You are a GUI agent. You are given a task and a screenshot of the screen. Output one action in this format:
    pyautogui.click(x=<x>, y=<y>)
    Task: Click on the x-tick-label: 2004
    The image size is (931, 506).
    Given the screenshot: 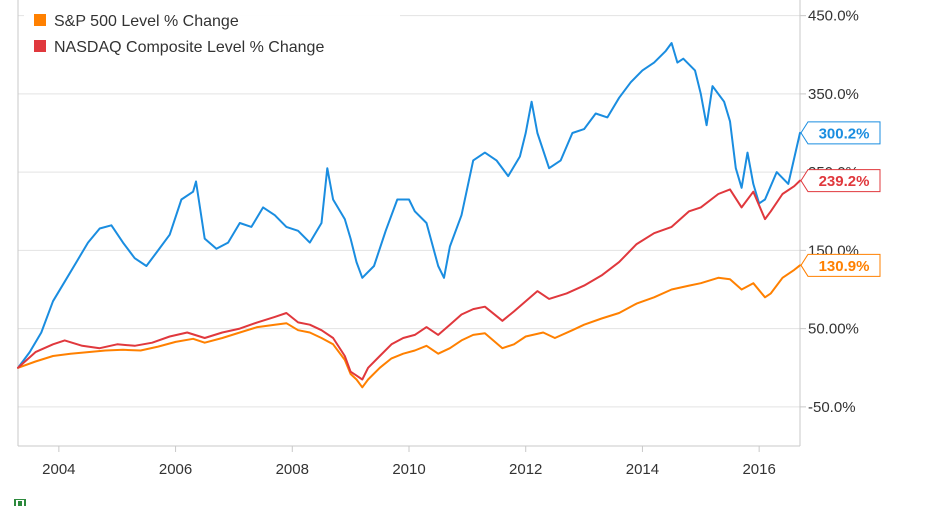 What is the action you would take?
    pyautogui.click(x=58, y=469)
    